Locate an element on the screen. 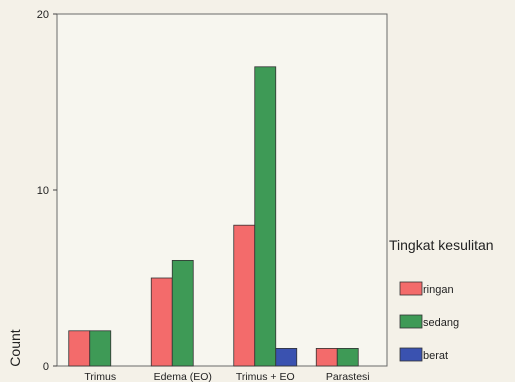 The height and width of the screenshot is (382, 515). legend: Tingkat kesulitan ringan sedang berat is located at coordinates (441, 299).